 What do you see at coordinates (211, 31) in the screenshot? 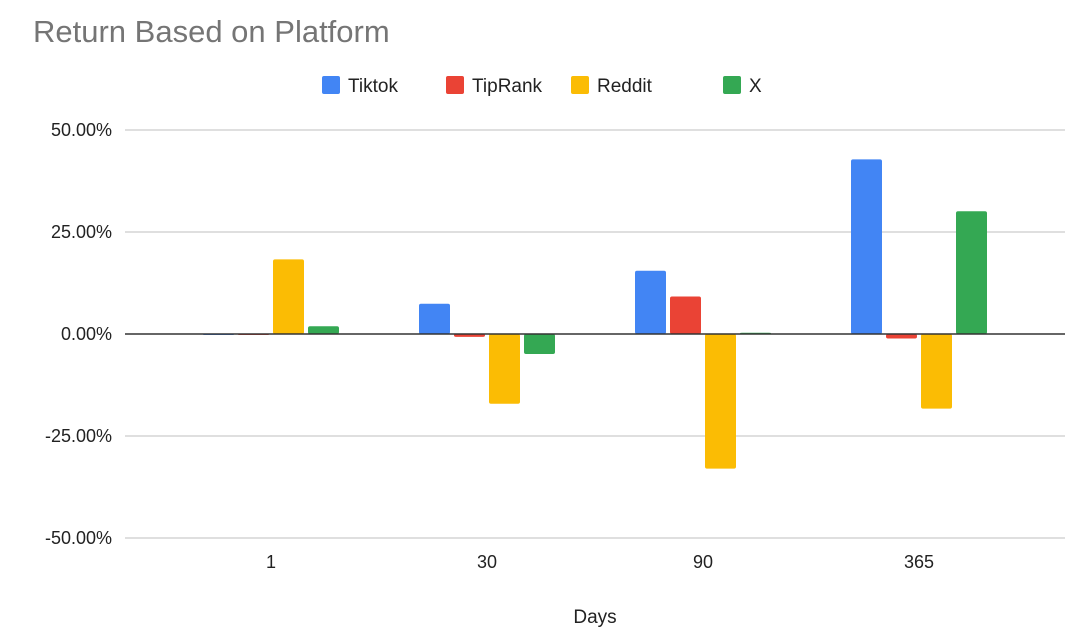
I see `chart-title: Return Based on Platform` at bounding box center [211, 31].